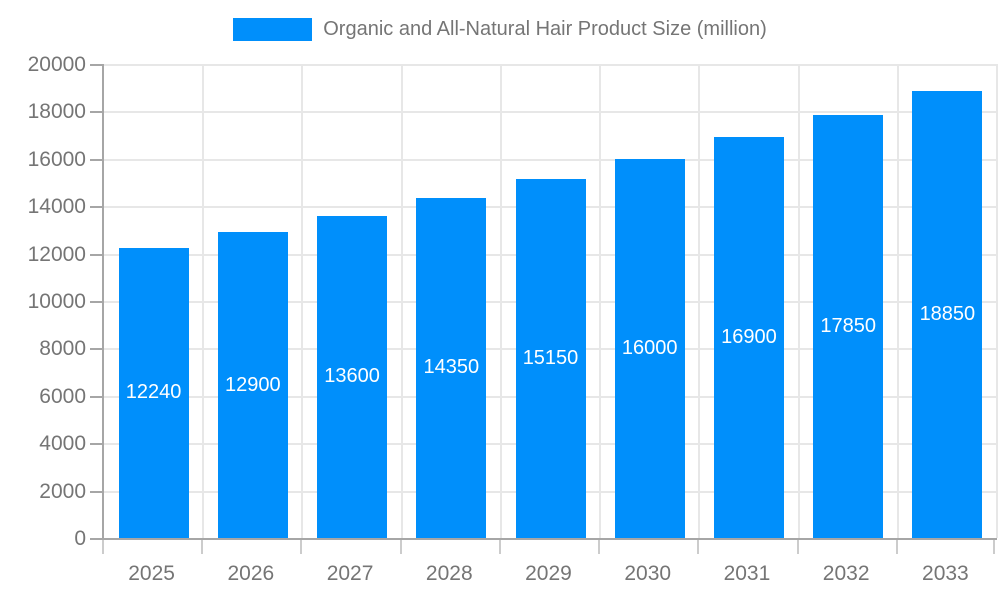  What do you see at coordinates (151, 573) in the screenshot?
I see `x-tick-label: 2025` at bounding box center [151, 573].